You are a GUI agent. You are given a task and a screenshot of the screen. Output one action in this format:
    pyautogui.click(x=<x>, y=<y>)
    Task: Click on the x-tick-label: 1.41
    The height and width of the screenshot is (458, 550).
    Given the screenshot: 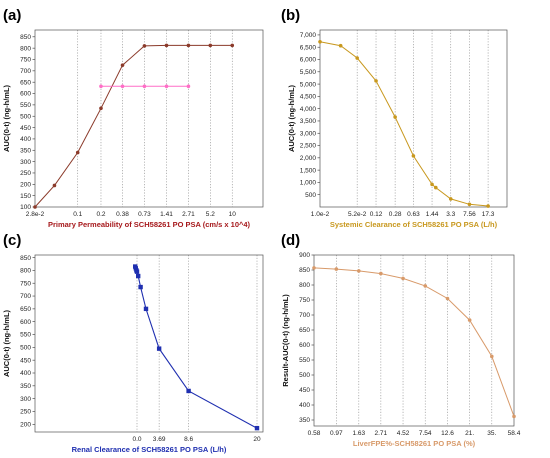 What is the action you would take?
    pyautogui.click(x=166, y=214)
    